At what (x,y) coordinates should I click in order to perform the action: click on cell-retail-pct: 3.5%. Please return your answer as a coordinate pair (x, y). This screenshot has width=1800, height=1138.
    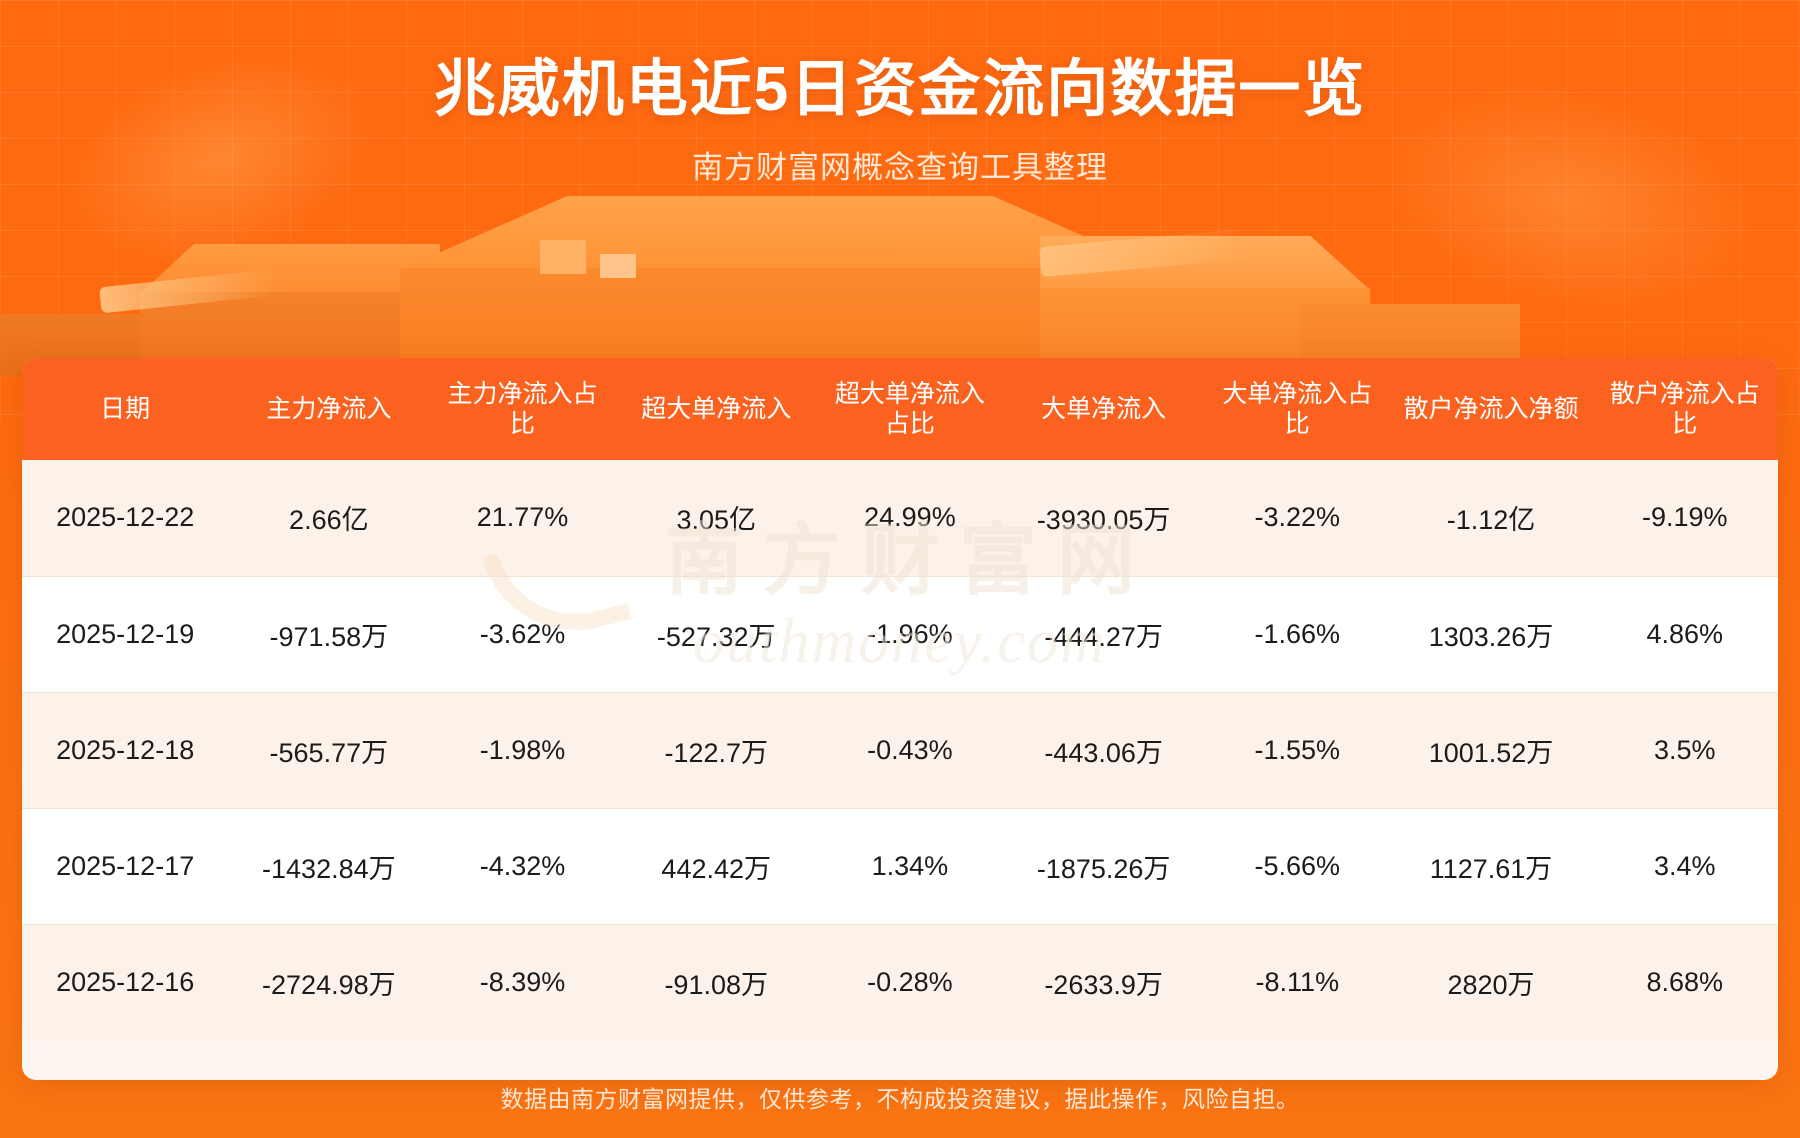
    Looking at the image, I should click on (1684, 750).